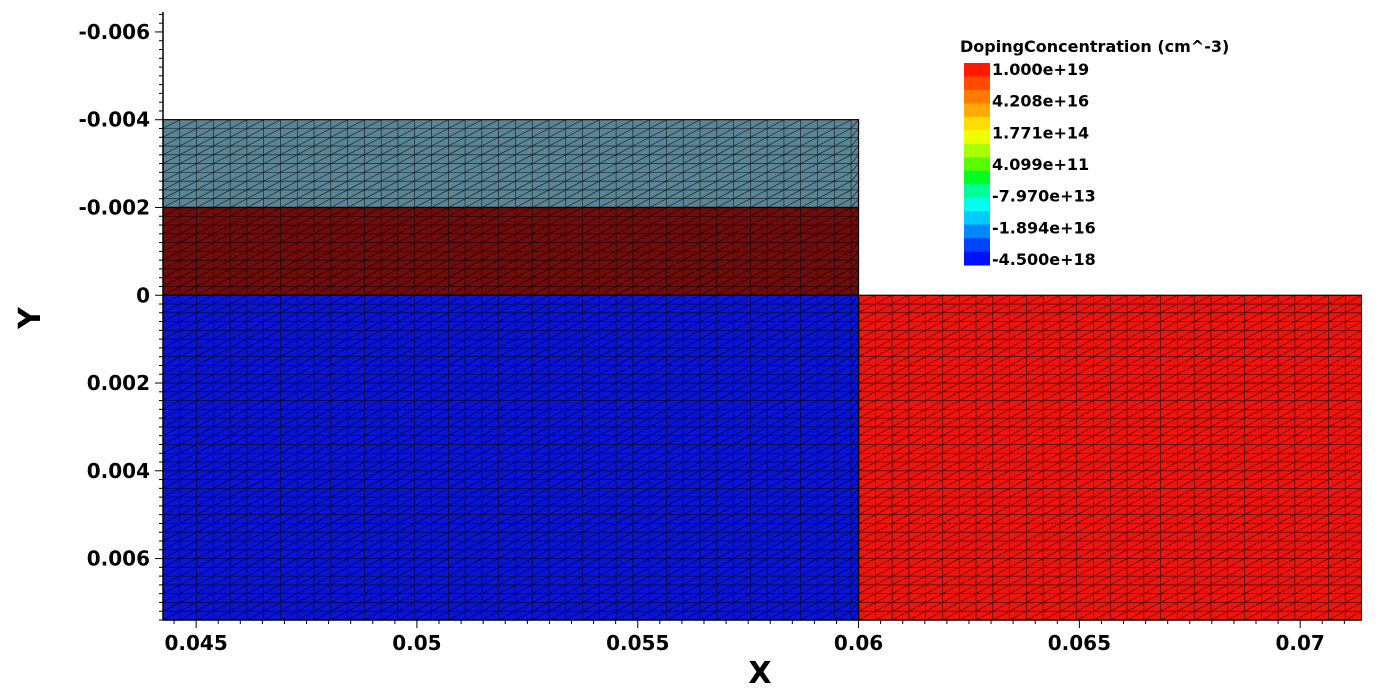 This screenshot has width=1390, height=691. I want to click on x-tick-label: 0.055, so click(637, 643).